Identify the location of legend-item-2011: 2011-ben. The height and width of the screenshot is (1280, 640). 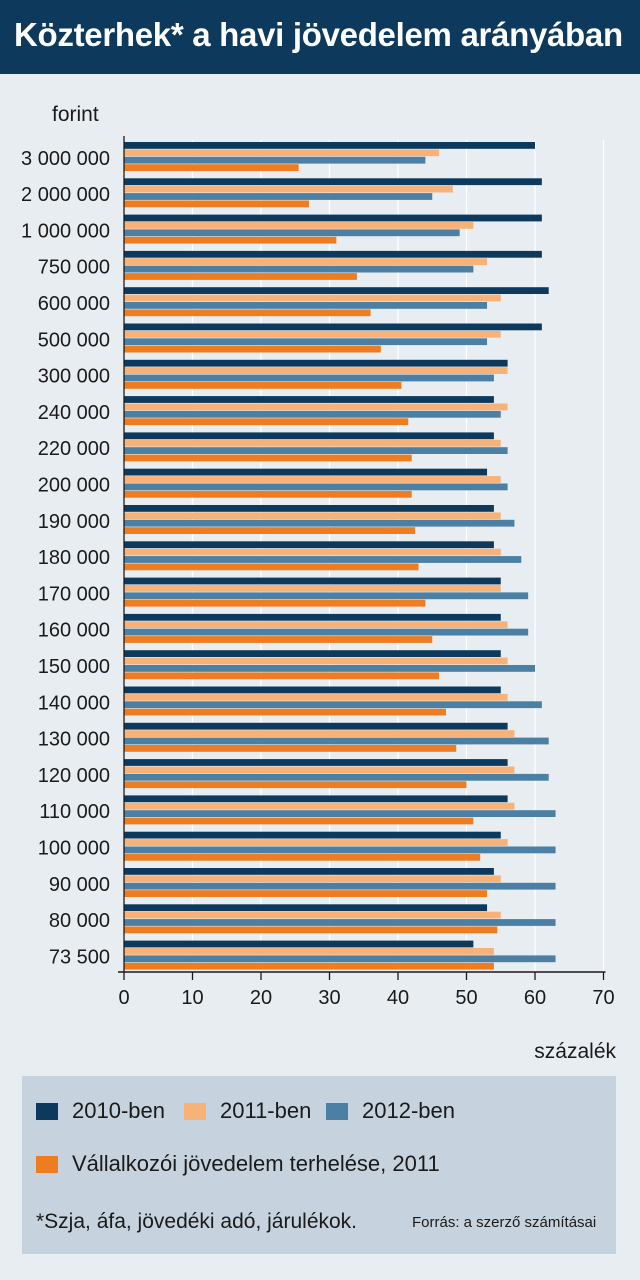
(247, 1111).